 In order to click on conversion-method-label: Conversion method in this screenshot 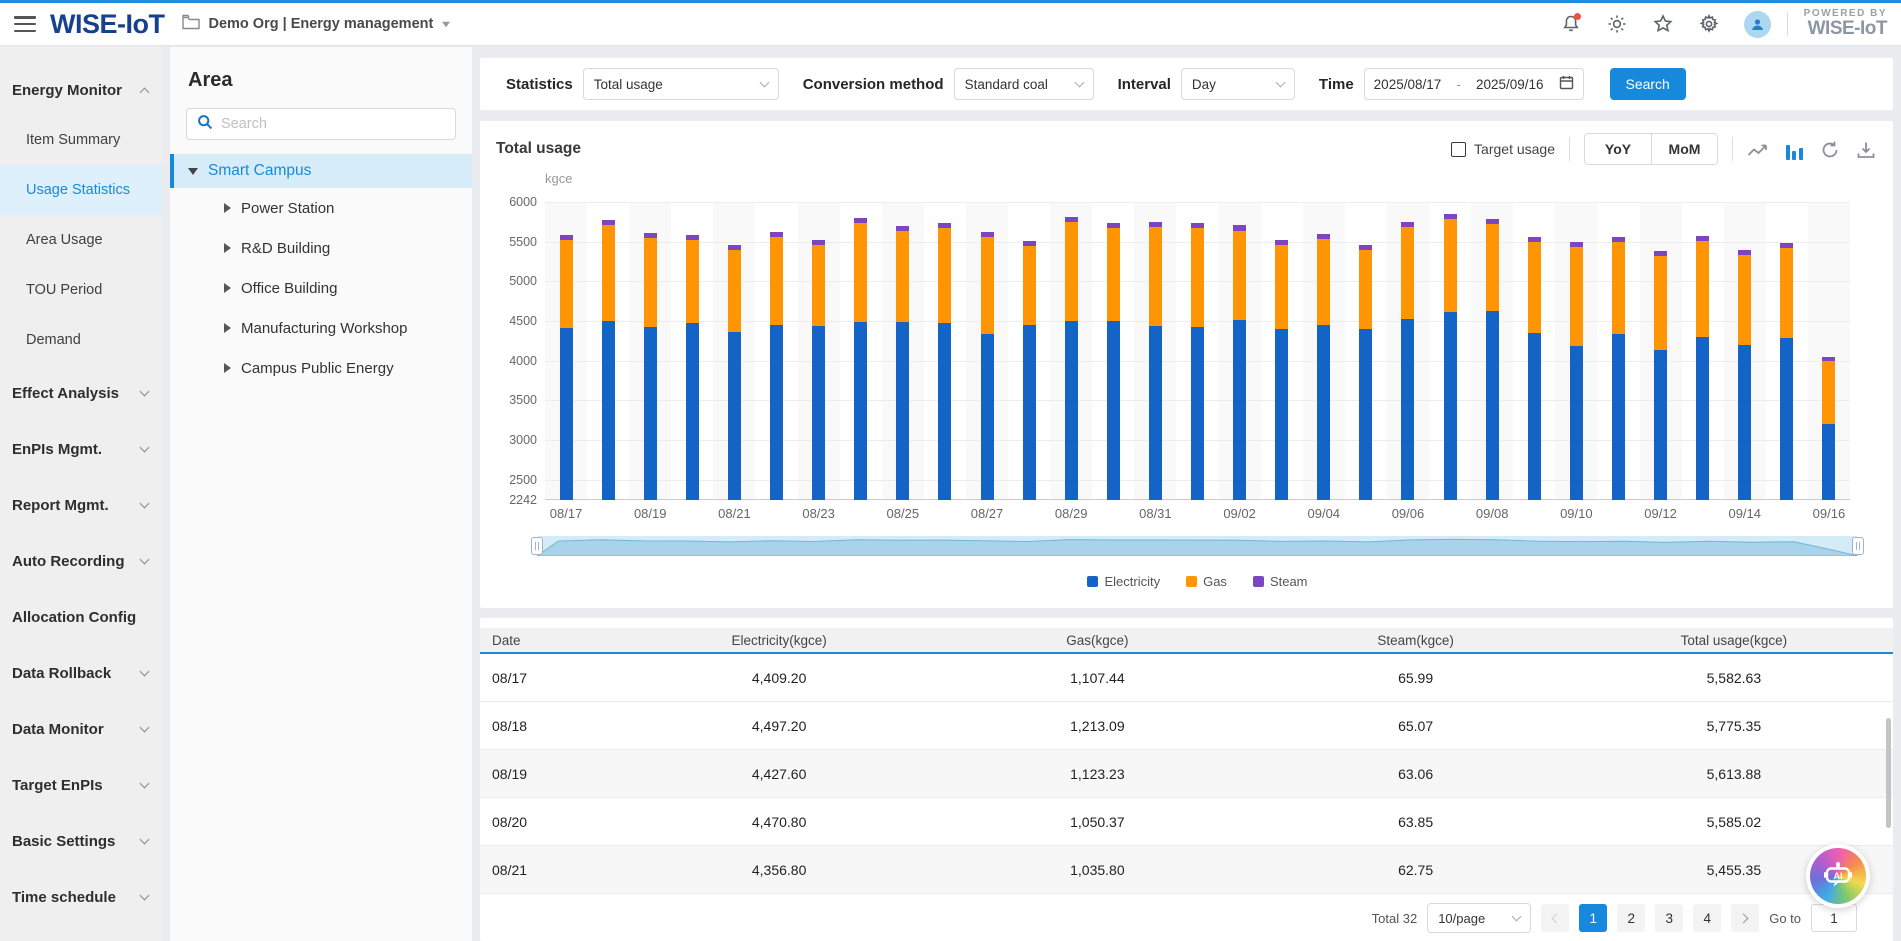, I will do `click(873, 84)`.